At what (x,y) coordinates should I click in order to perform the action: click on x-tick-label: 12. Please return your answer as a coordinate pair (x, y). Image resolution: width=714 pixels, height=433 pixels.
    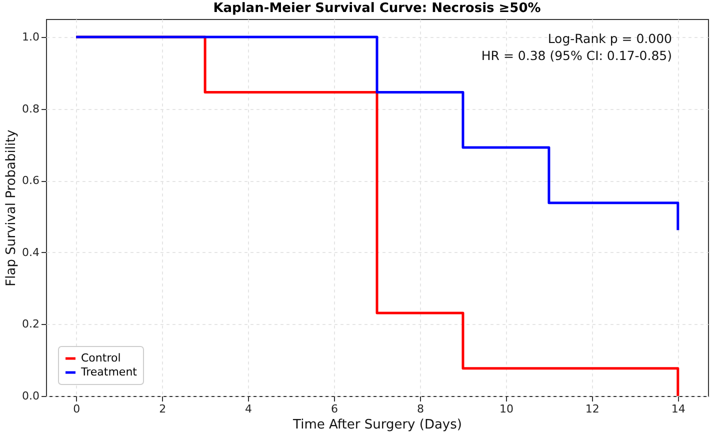
    Looking at the image, I should click on (592, 409).